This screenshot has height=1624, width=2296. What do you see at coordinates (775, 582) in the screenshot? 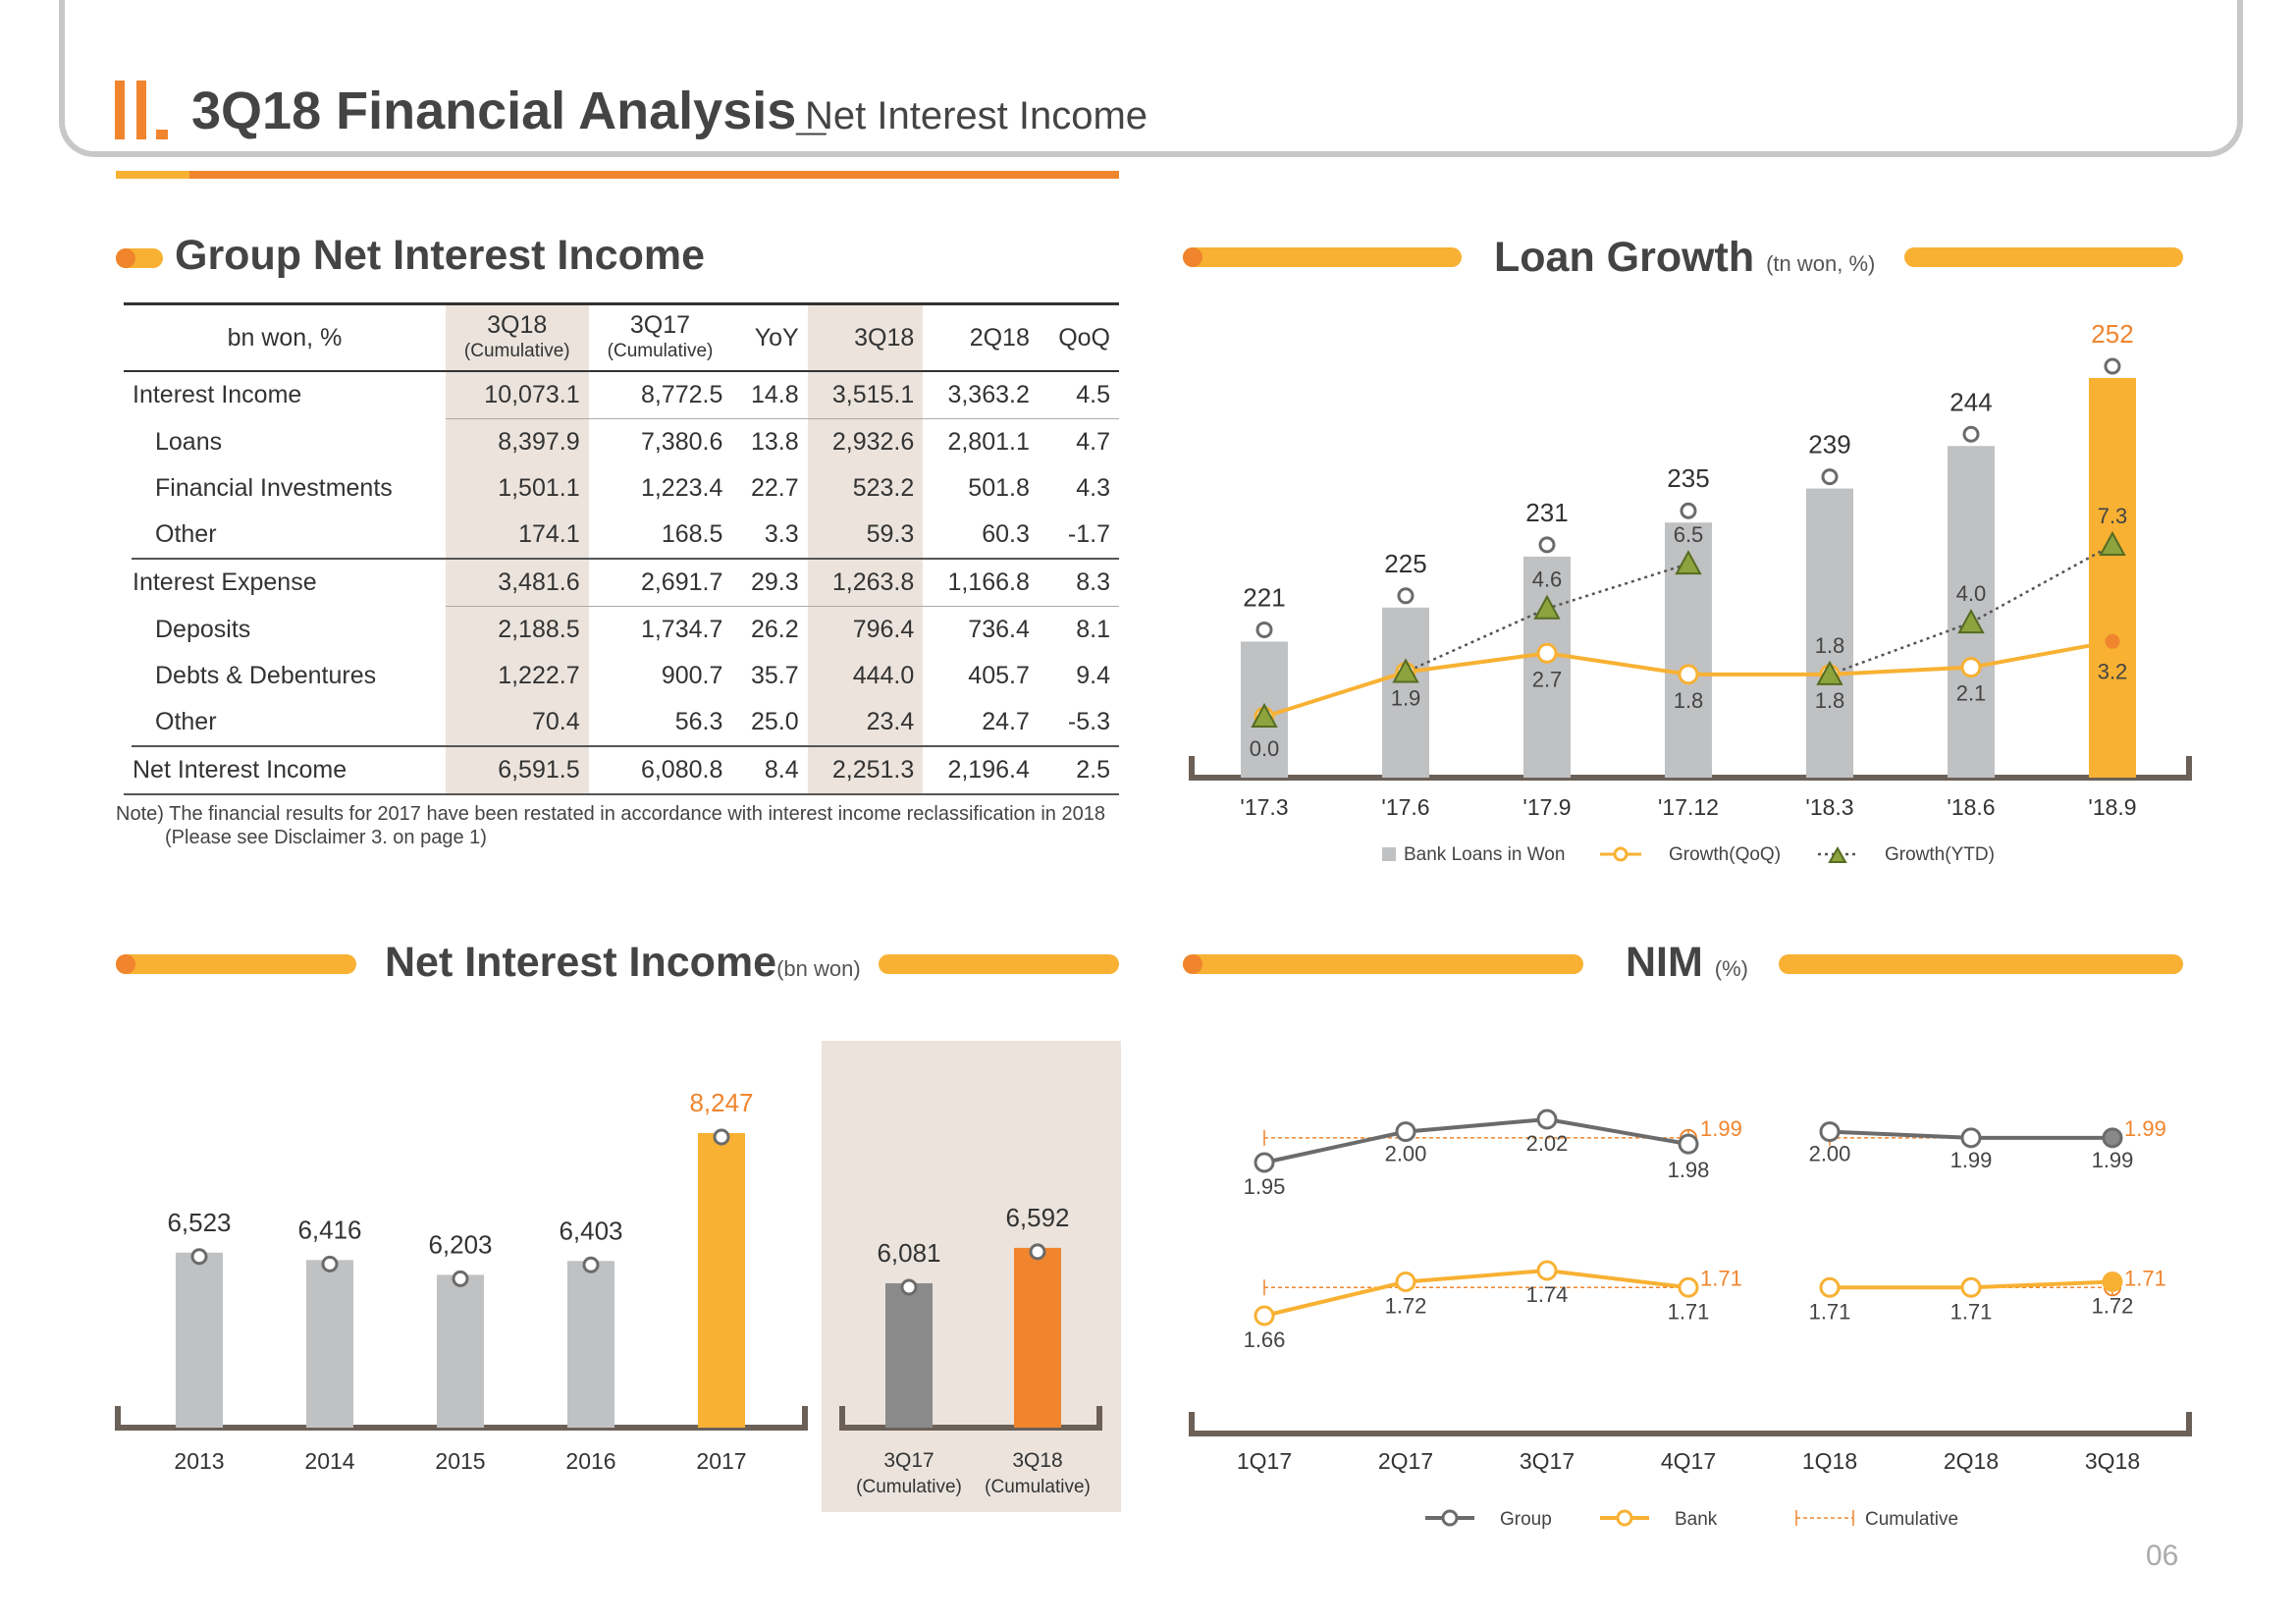
I see `table-cell: 29.3` at bounding box center [775, 582].